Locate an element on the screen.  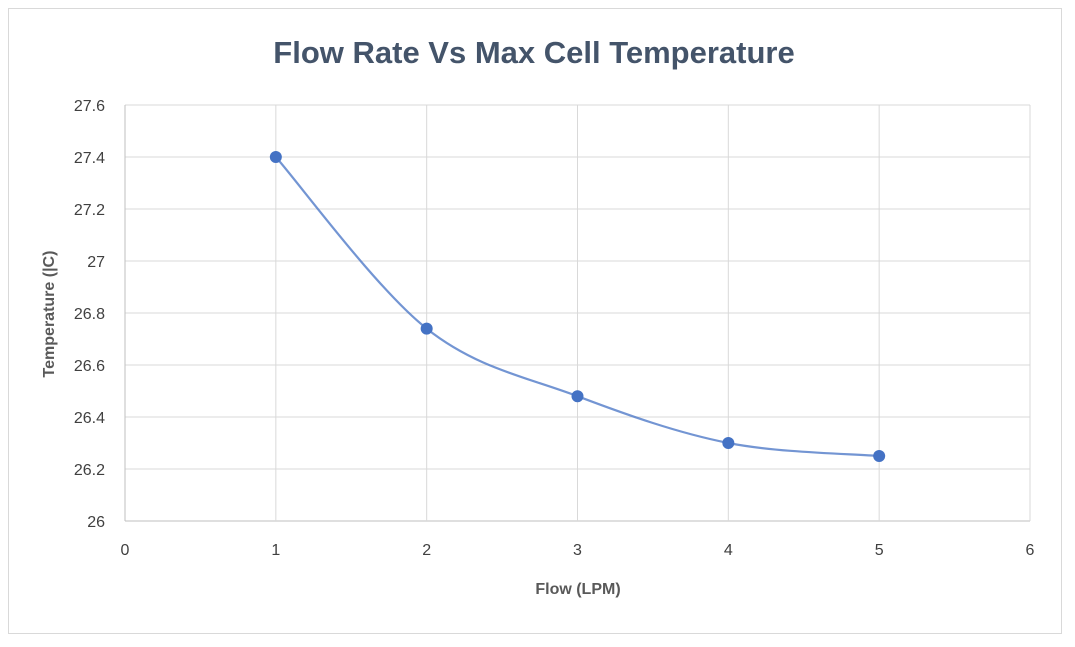
y-tick-label: 26.8 is located at coordinates (89, 314).